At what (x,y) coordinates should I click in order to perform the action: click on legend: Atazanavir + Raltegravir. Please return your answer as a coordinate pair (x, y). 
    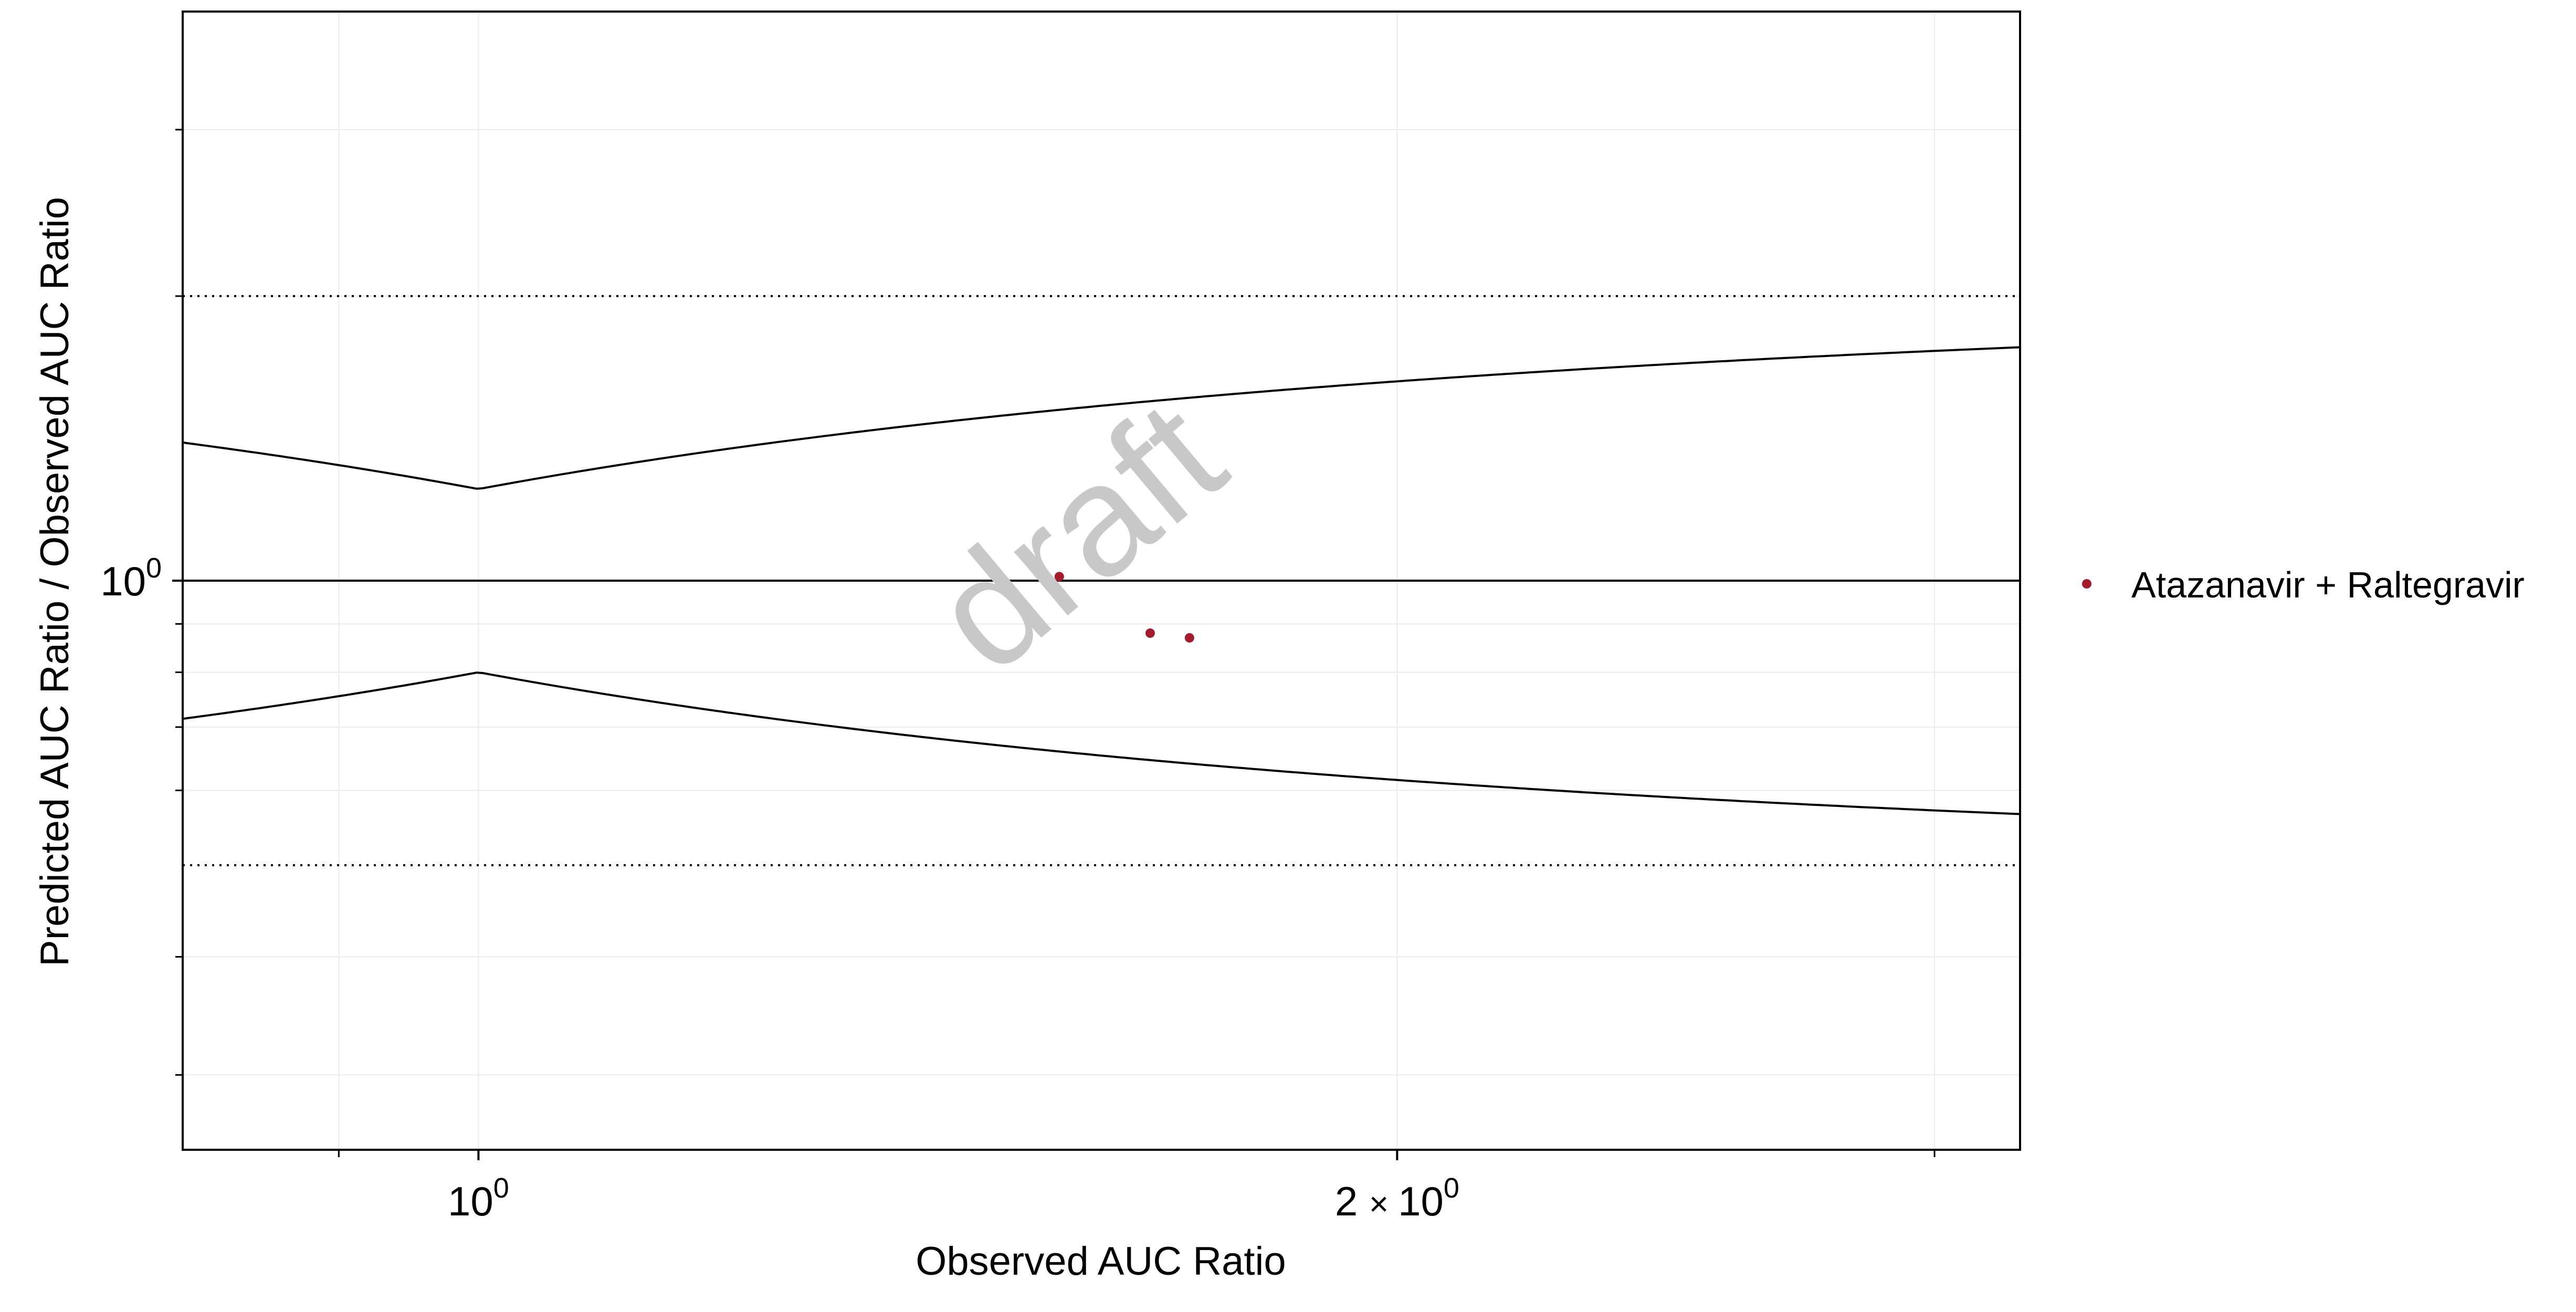
    Looking at the image, I should click on (2304, 585).